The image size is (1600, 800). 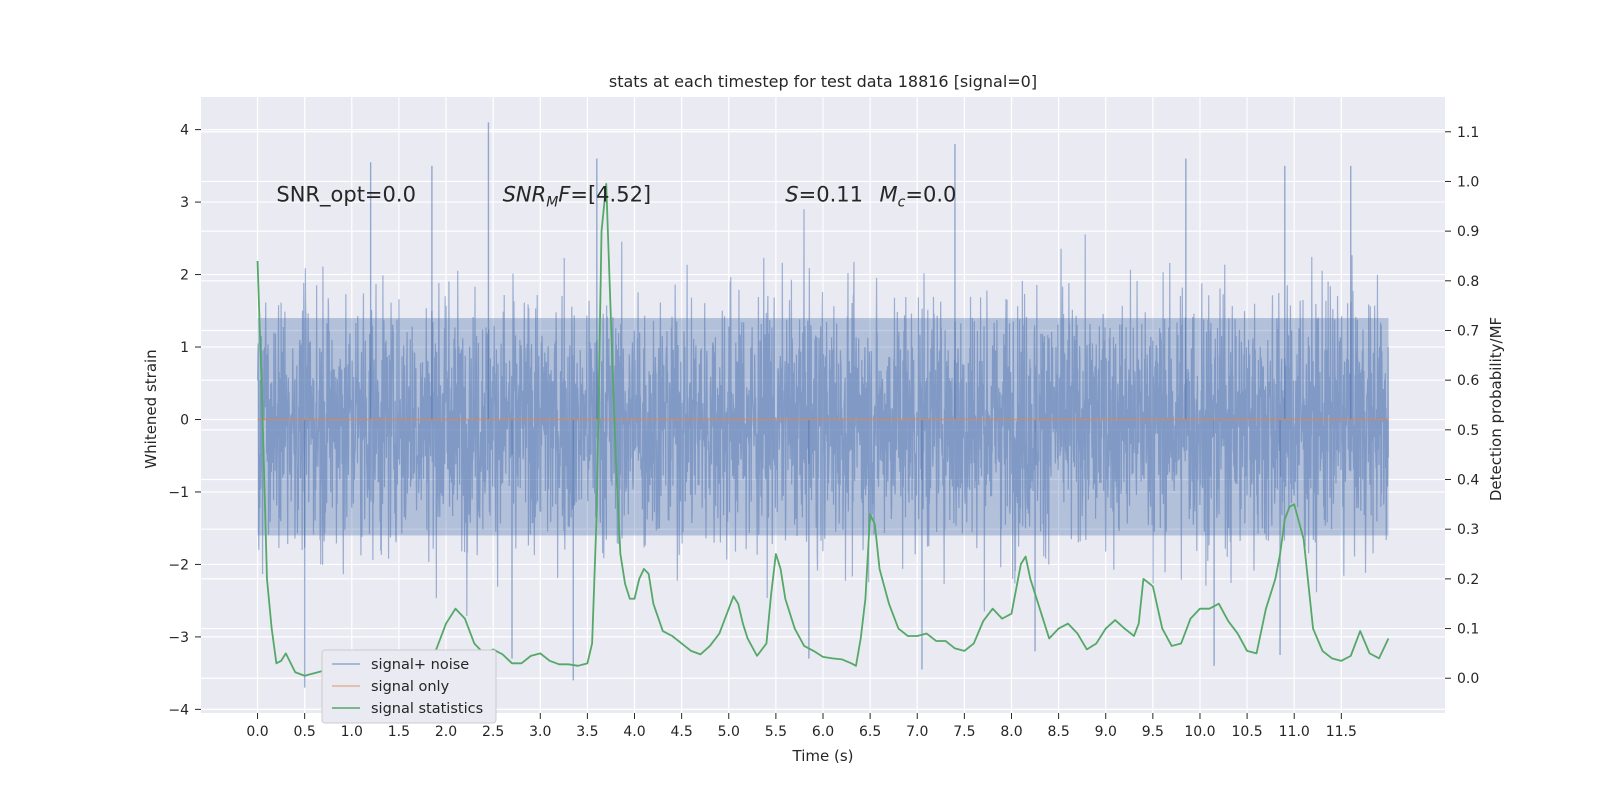 I want to click on x-axis-label: Time (s), so click(x=823, y=756).